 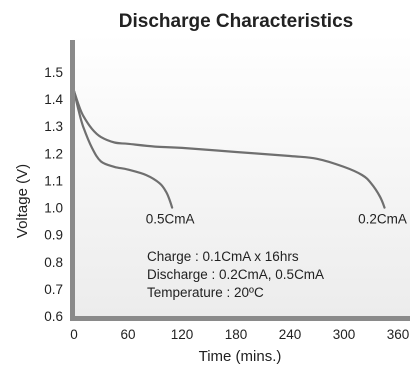 I want to click on y-tick-label: 1.5, so click(x=53, y=72).